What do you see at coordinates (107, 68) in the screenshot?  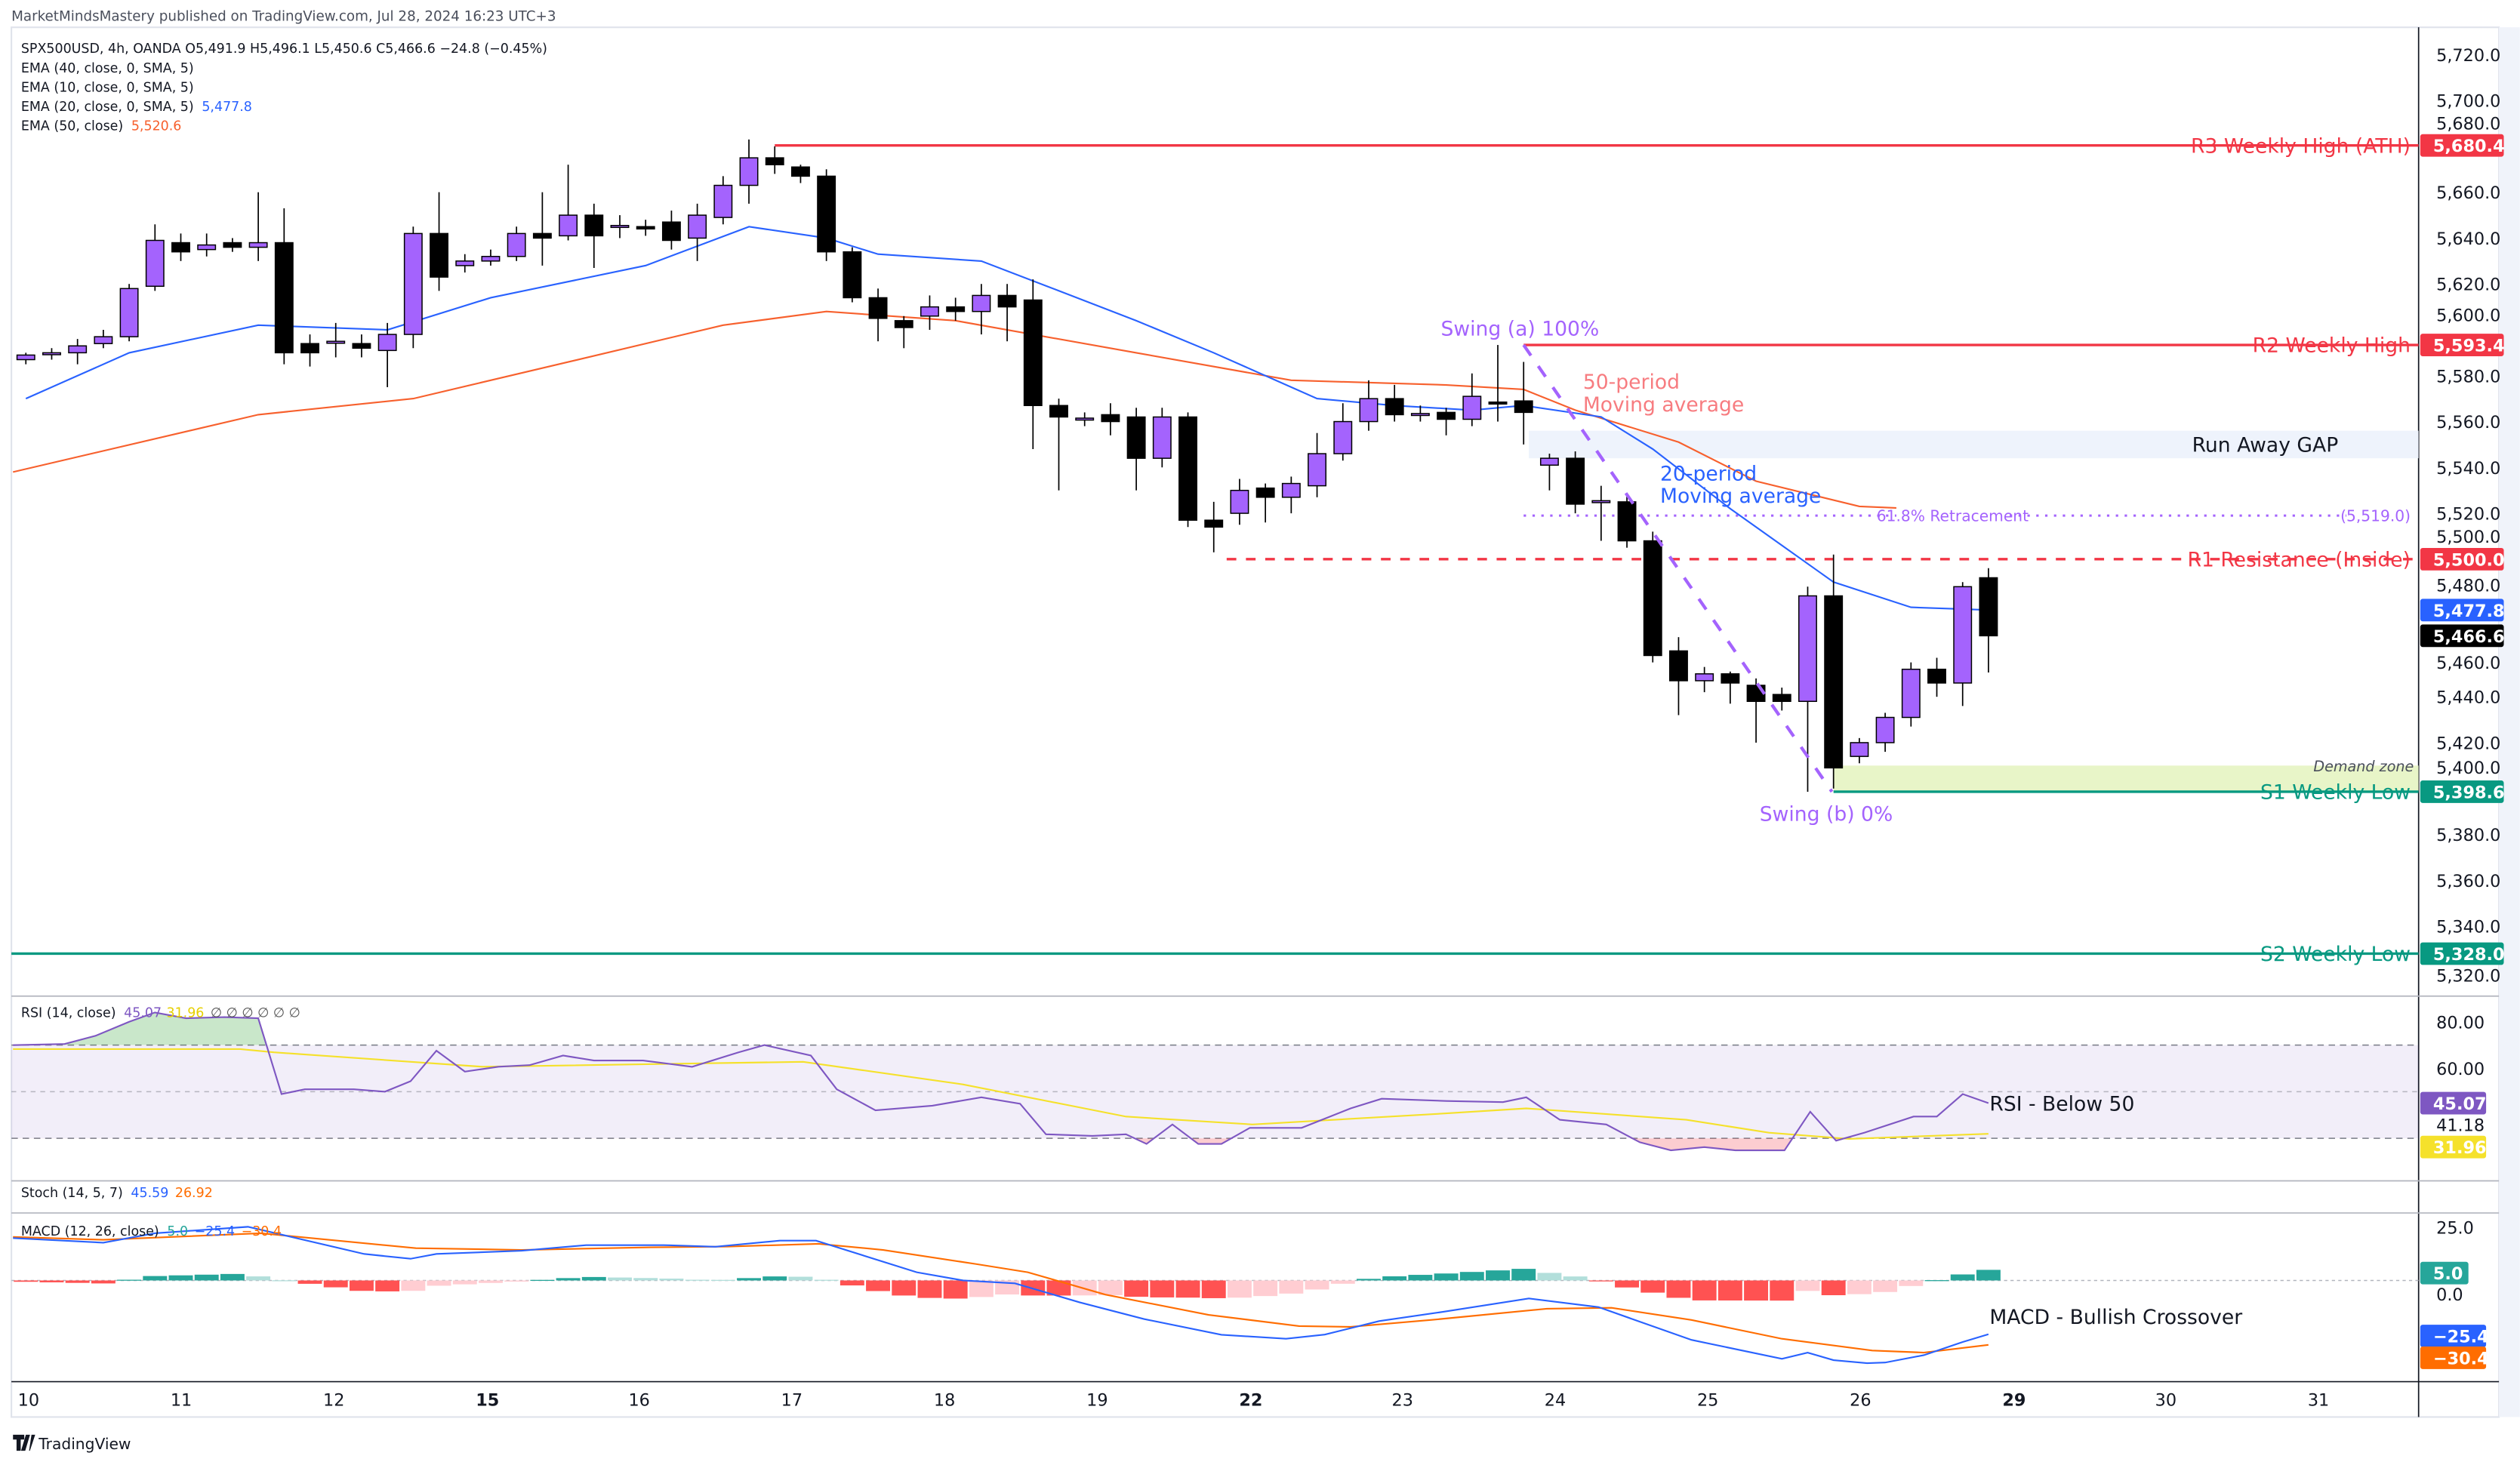 I see `ema40-legend: EMA (40, close, 0, SMA, 5)` at bounding box center [107, 68].